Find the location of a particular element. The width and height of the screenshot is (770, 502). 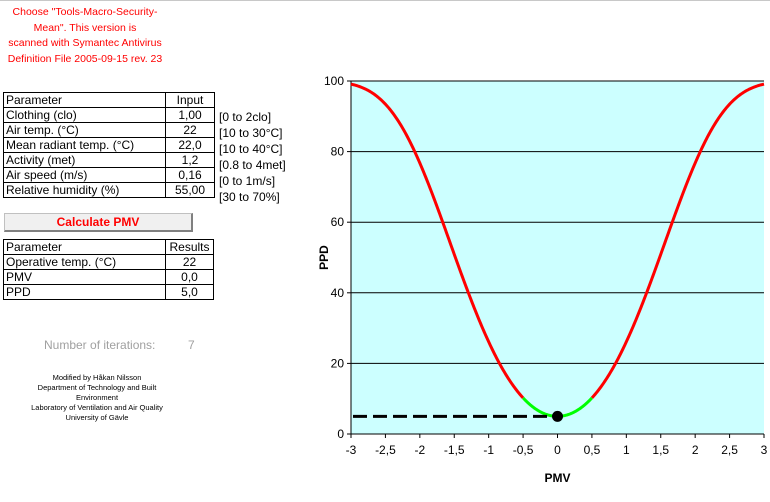

y-tick-label: 20 is located at coordinates (338, 363).